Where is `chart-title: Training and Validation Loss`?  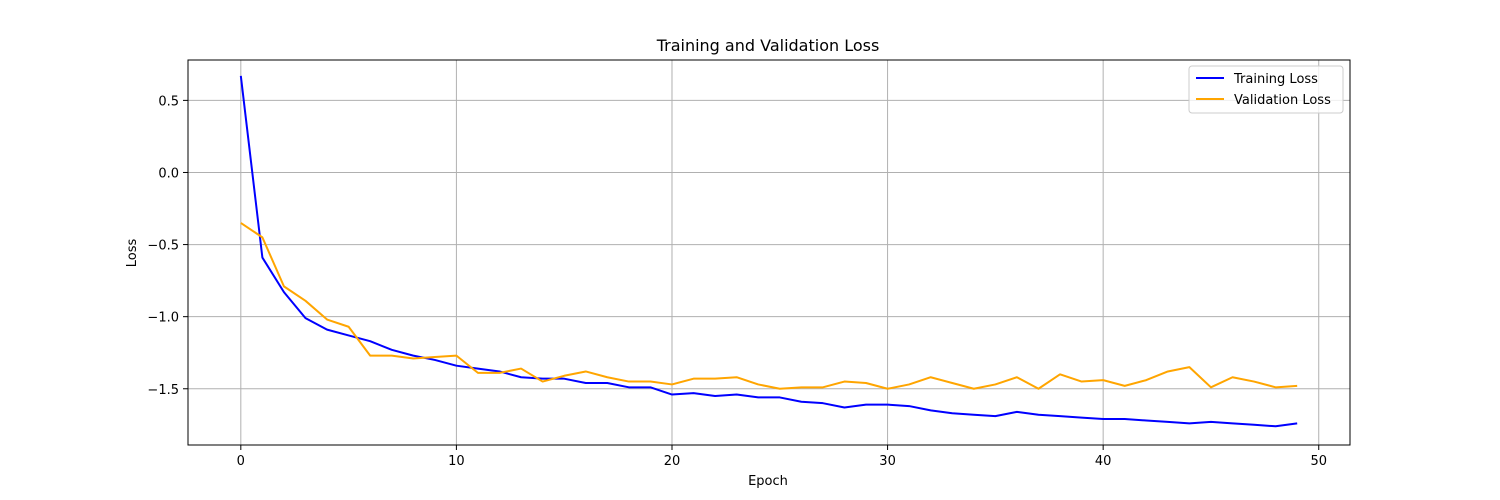
chart-title: Training and Validation Loss is located at coordinates (768, 45).